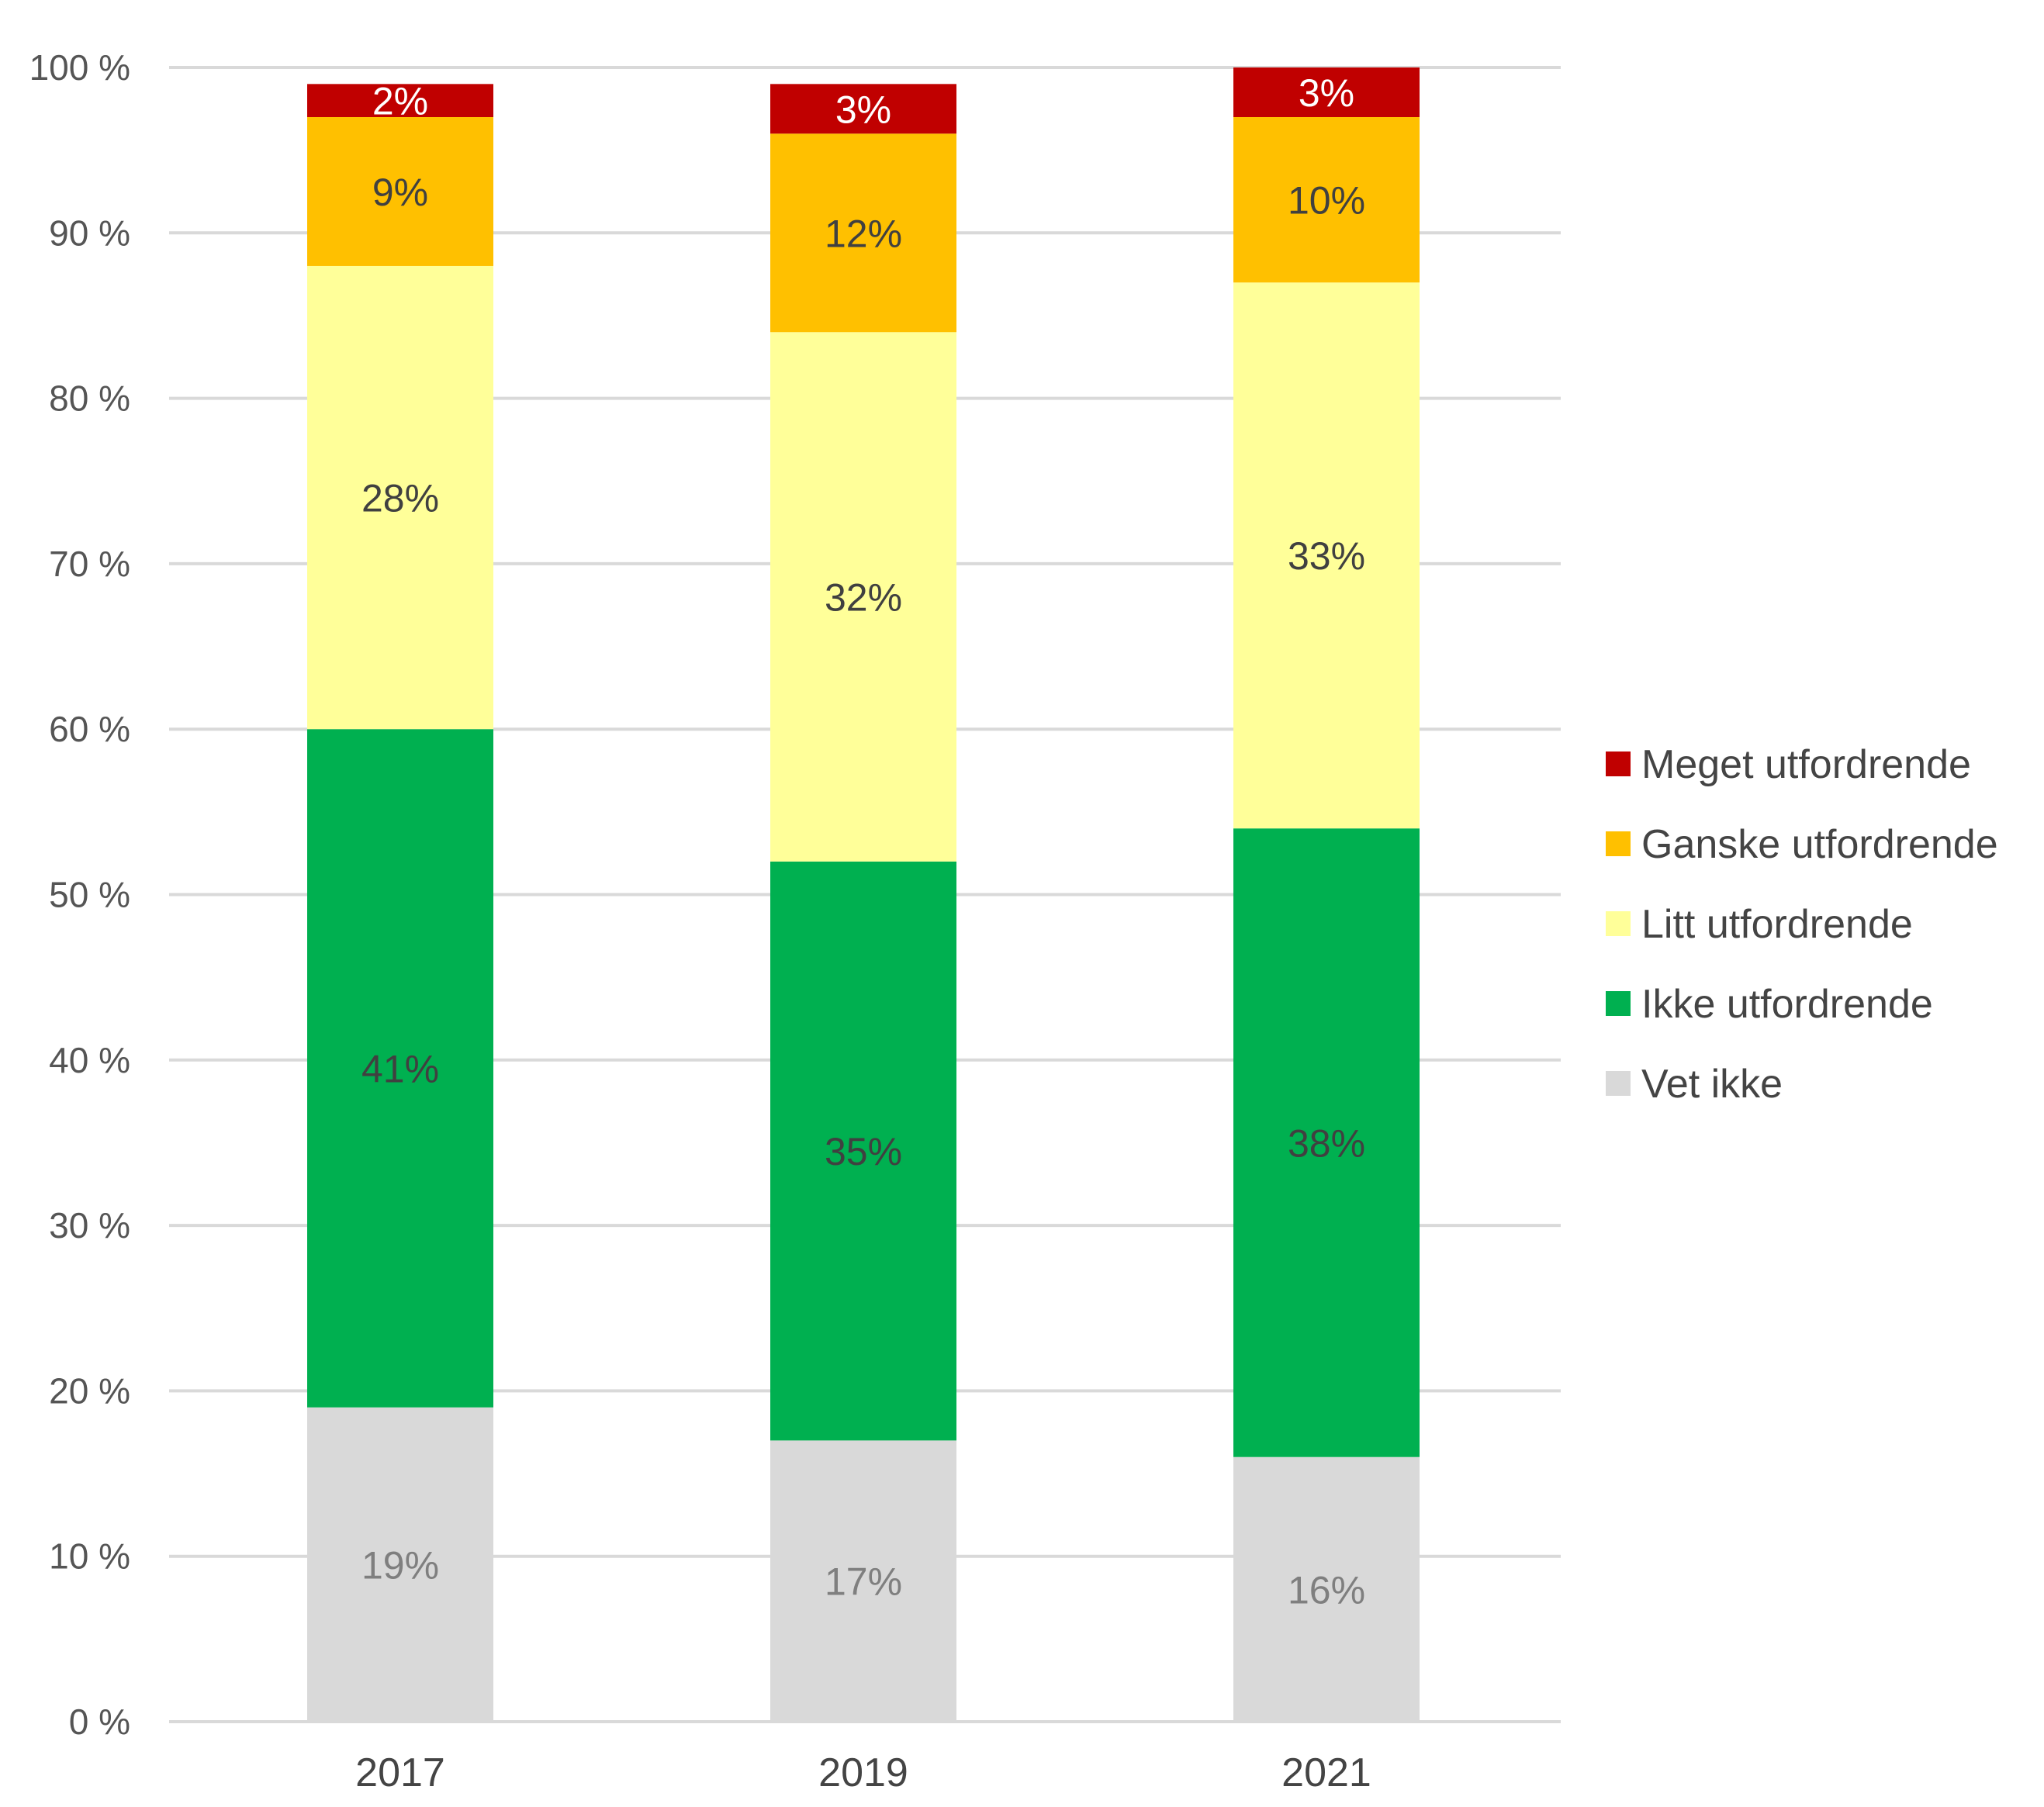 This screenshot has height=1807, width=2044. I want to click on data-label: 9%, so click(400, 192).